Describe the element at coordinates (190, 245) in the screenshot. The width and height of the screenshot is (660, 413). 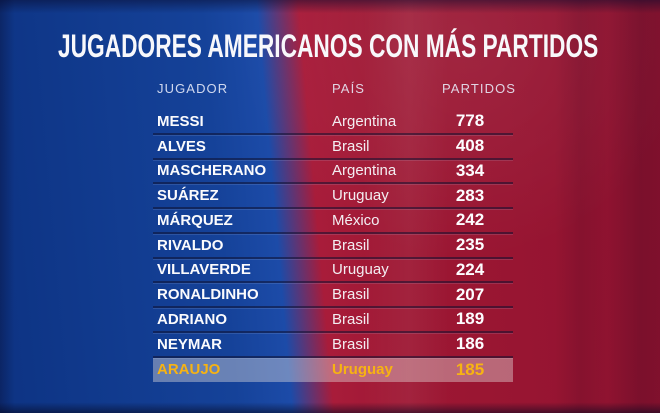
I see `player-name: RIVALDO` at that location.